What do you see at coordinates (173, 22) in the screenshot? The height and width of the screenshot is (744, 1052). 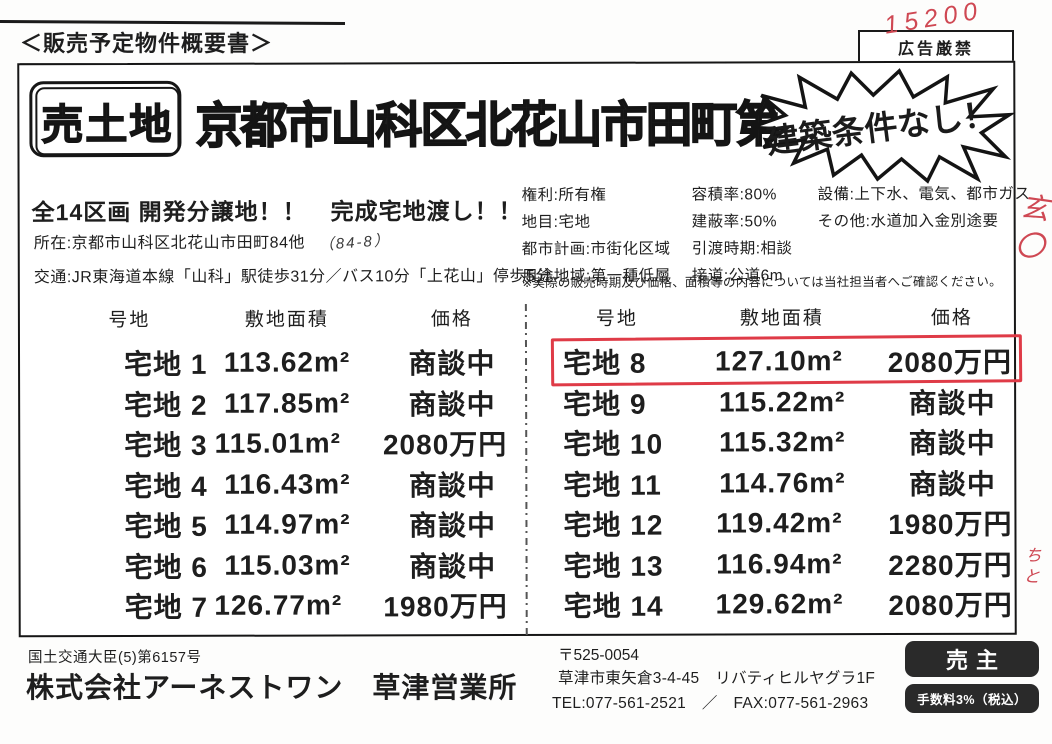 I see `scan-edge-artifact` at bounding box center [173, 22].